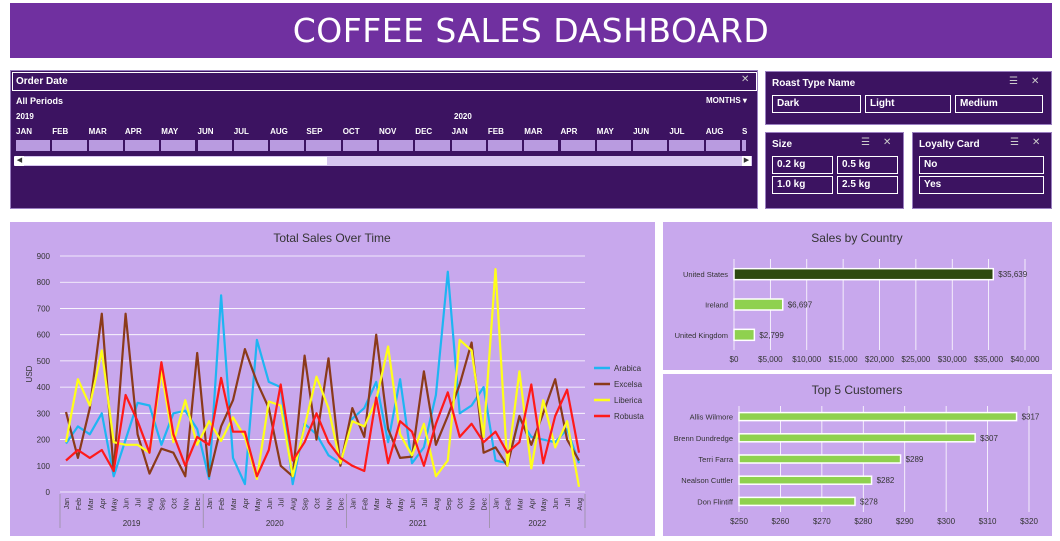 This screenshot has width=1060, height=541. What do you see at coordinates (863, 521) in the screenshot?
I see `x-tick-label: $280` at bounding box center [863, 521].